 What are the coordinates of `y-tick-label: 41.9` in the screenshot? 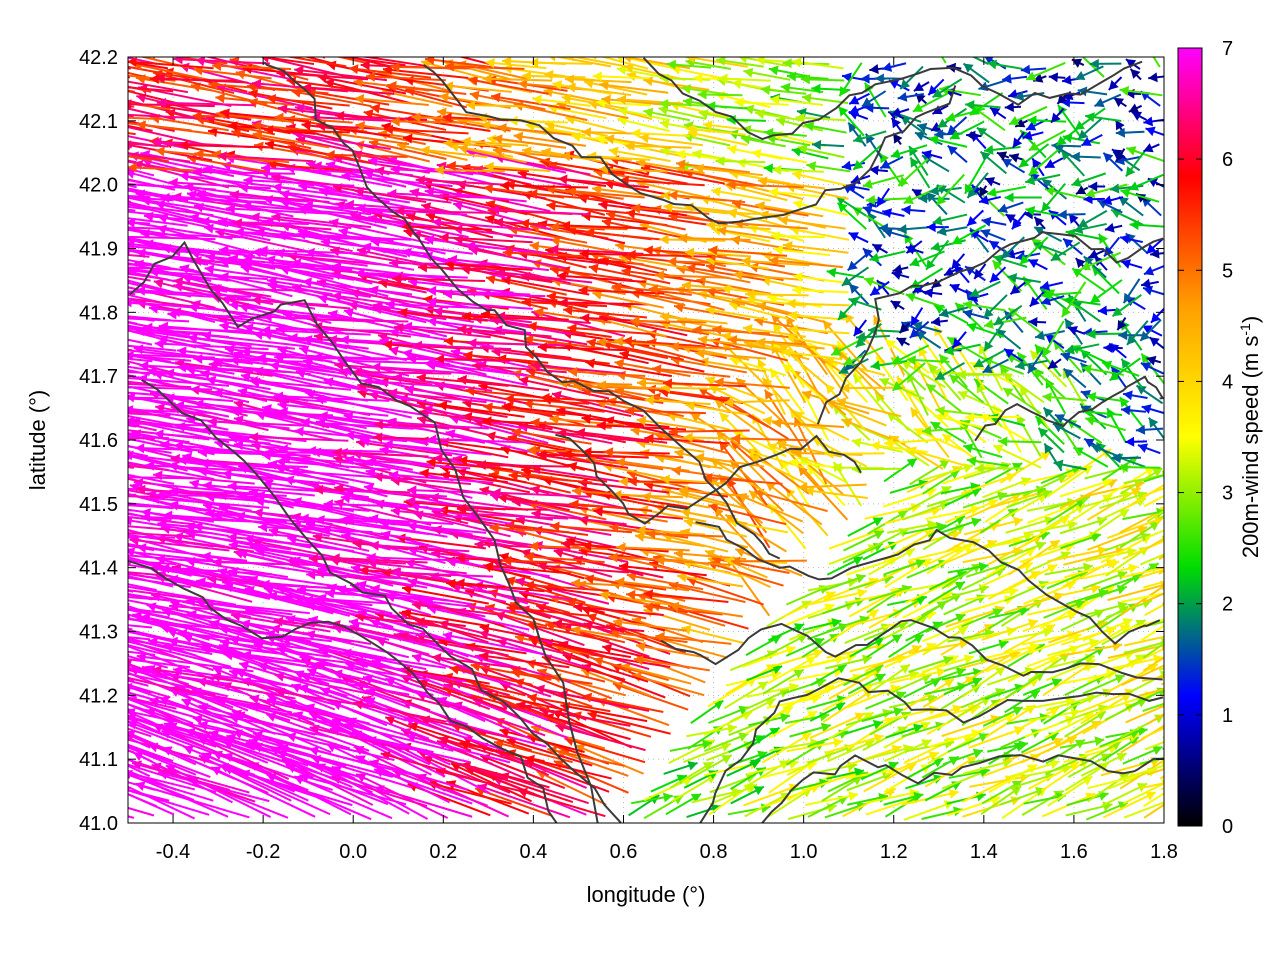 It's located at (98, 250).